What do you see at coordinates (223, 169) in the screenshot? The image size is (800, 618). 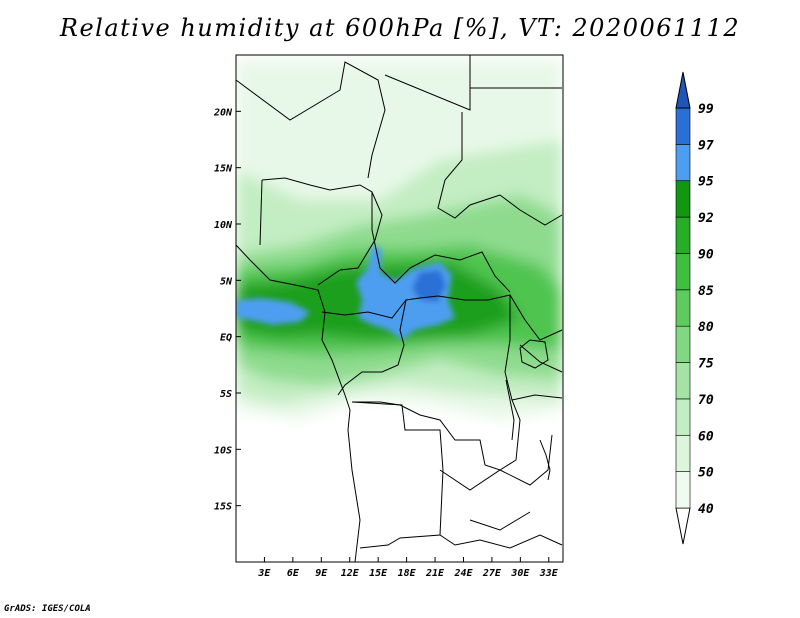 I see `y-tick-label: 15N` at bounding box center [223, 169].